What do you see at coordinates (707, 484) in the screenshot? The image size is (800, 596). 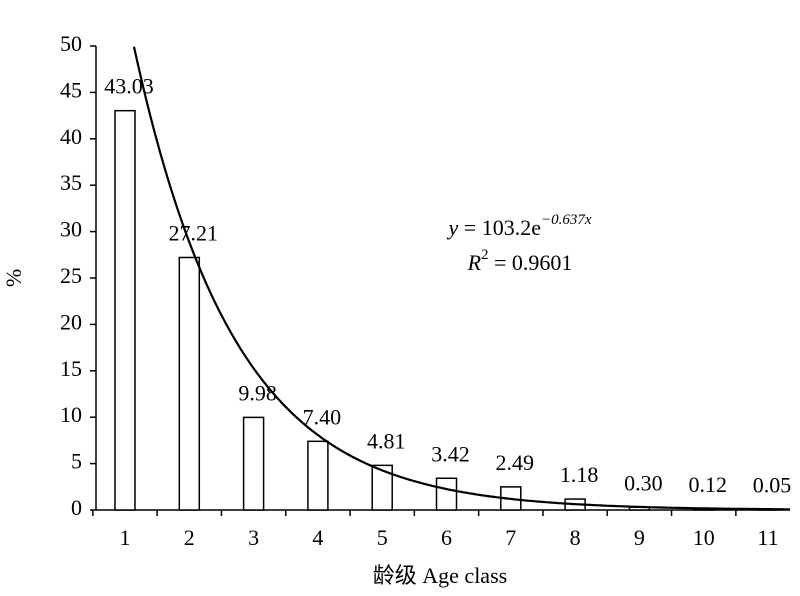 I see `value-label: 0.12` at bounding box center [707, 484].